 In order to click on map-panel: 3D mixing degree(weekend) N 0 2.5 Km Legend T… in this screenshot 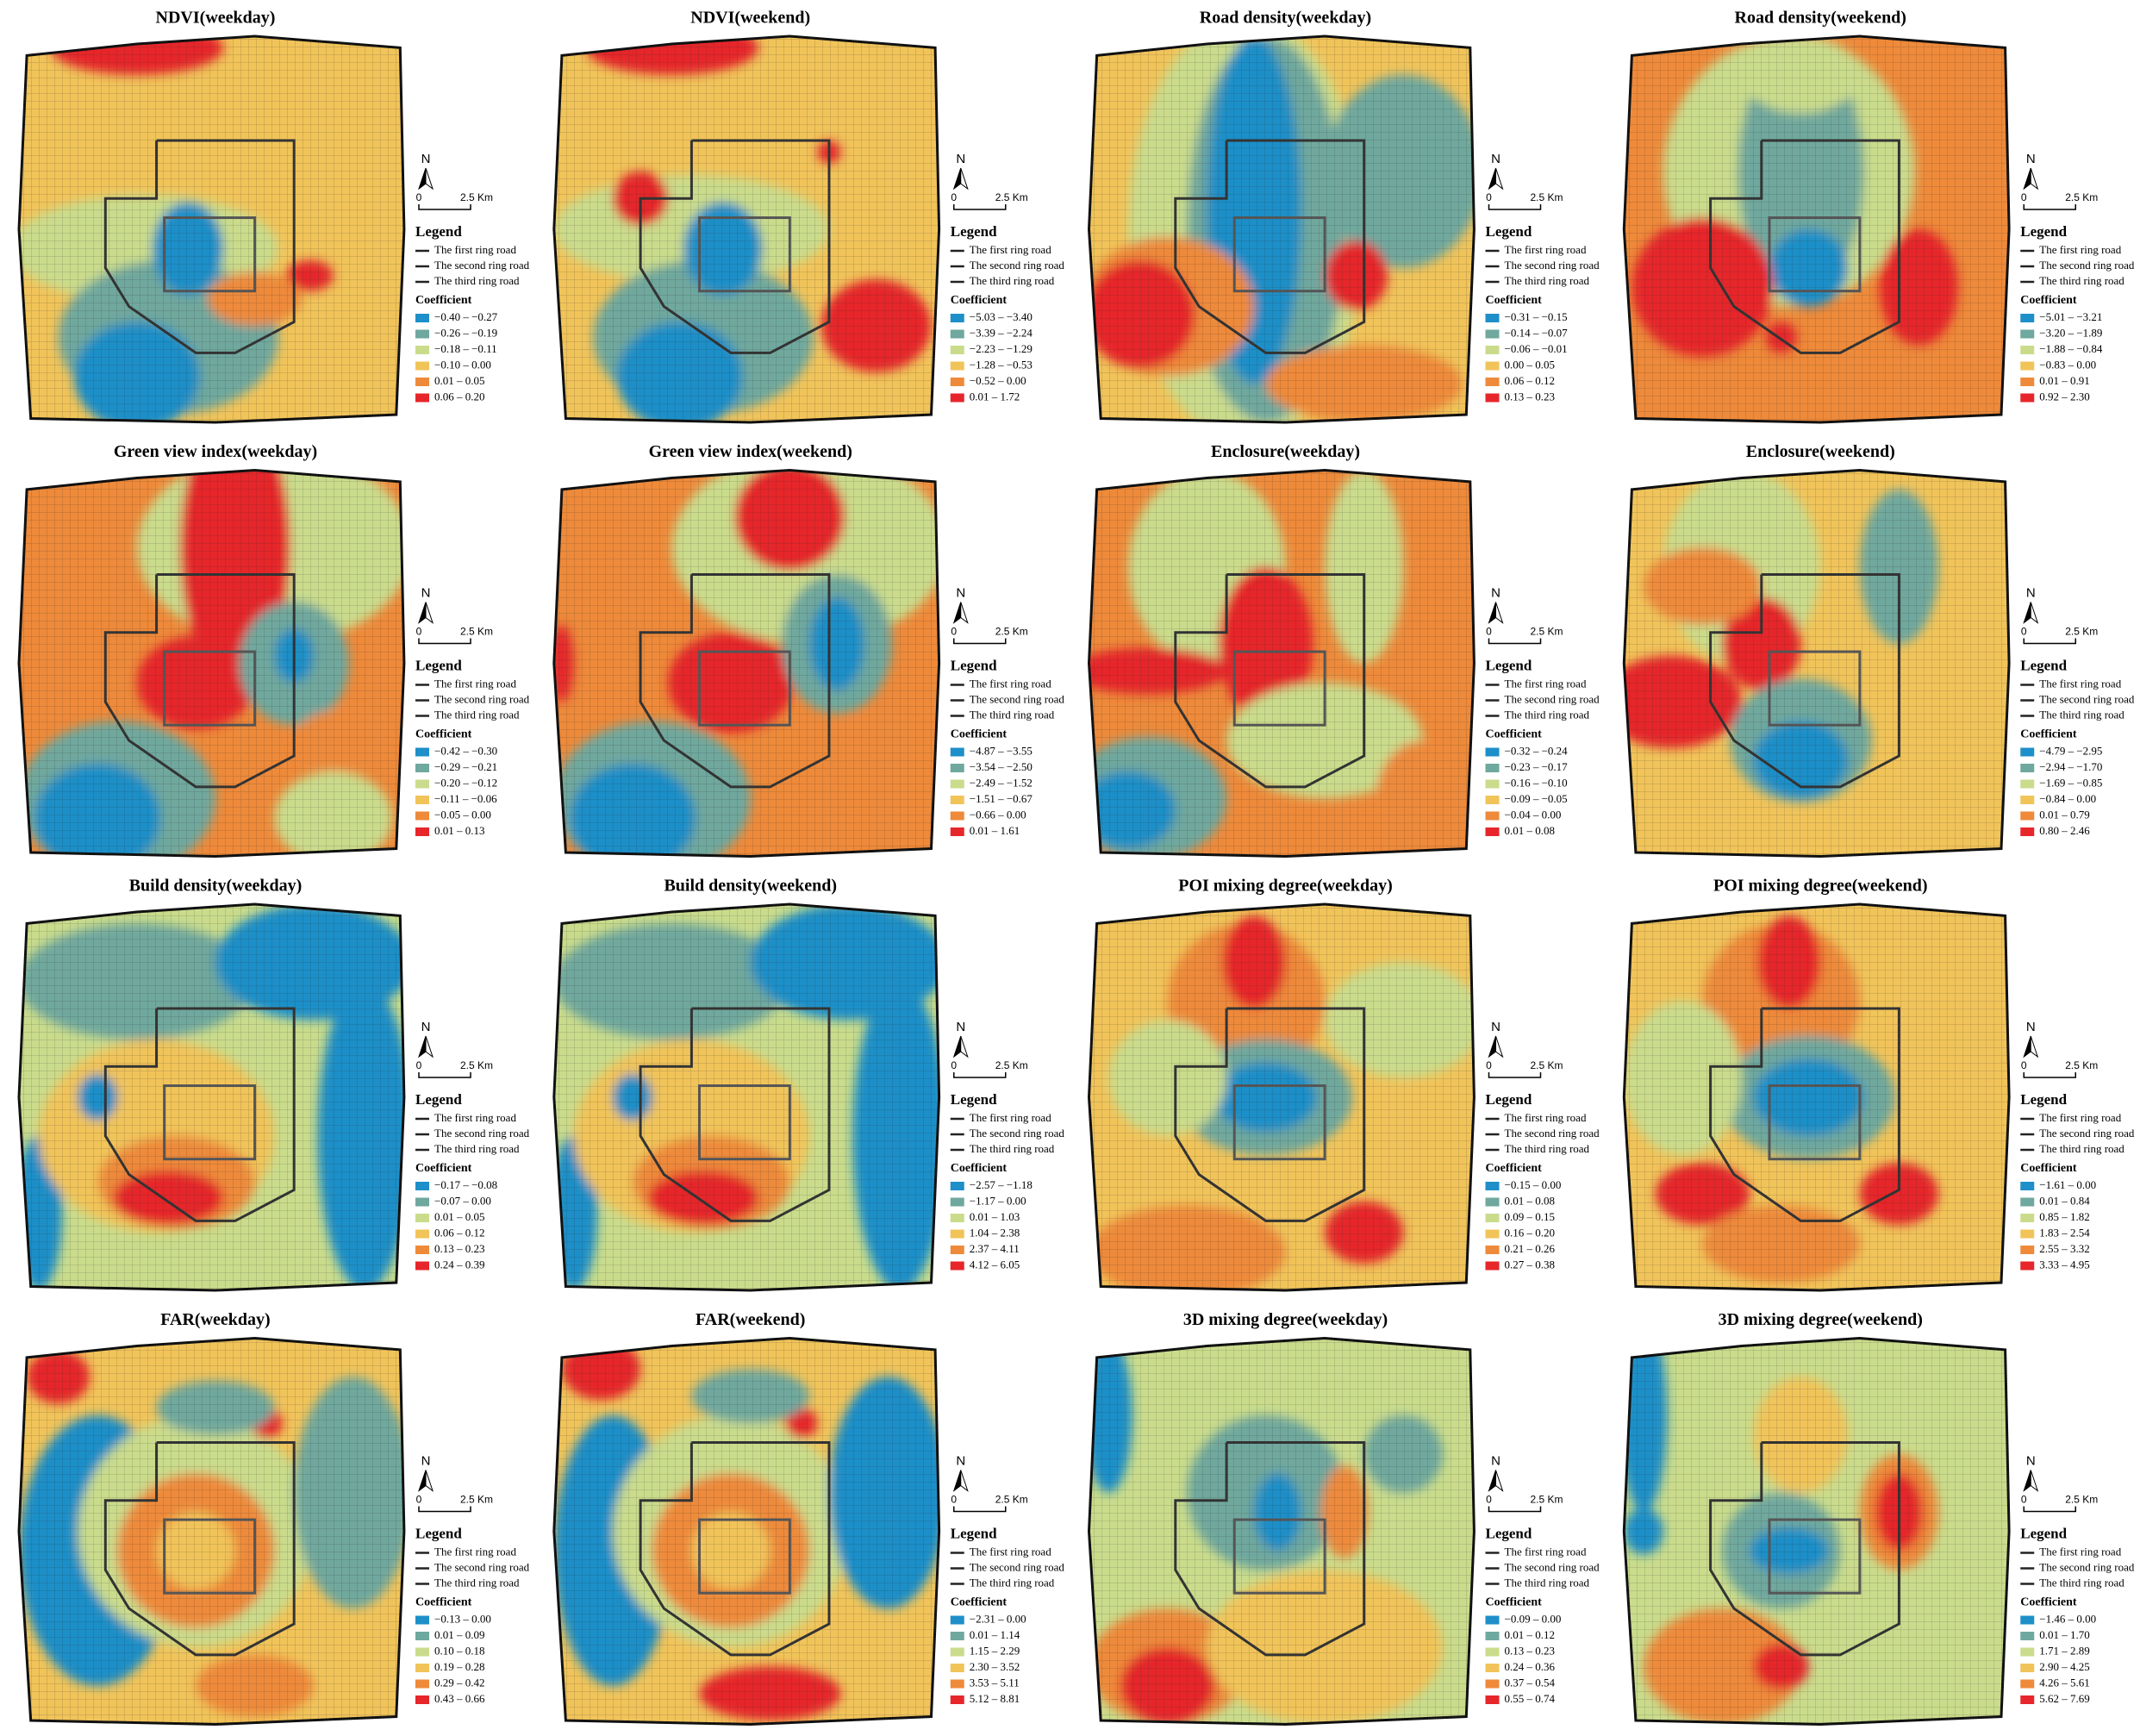, I will do `click(1878, 1518)`.